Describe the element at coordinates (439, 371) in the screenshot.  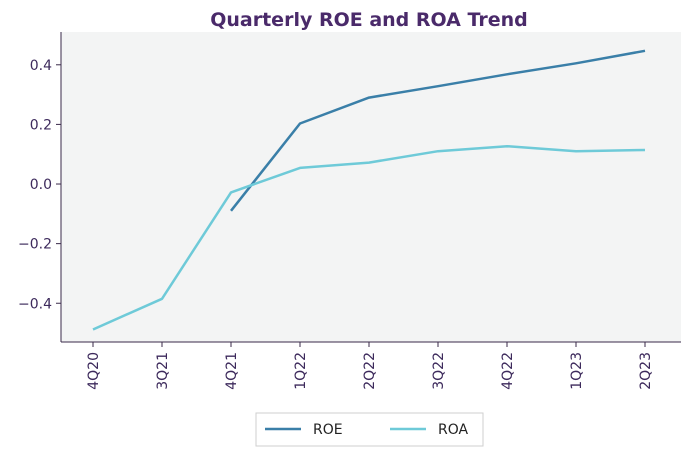
I see `x-tick-label: 3Q22` at that location.